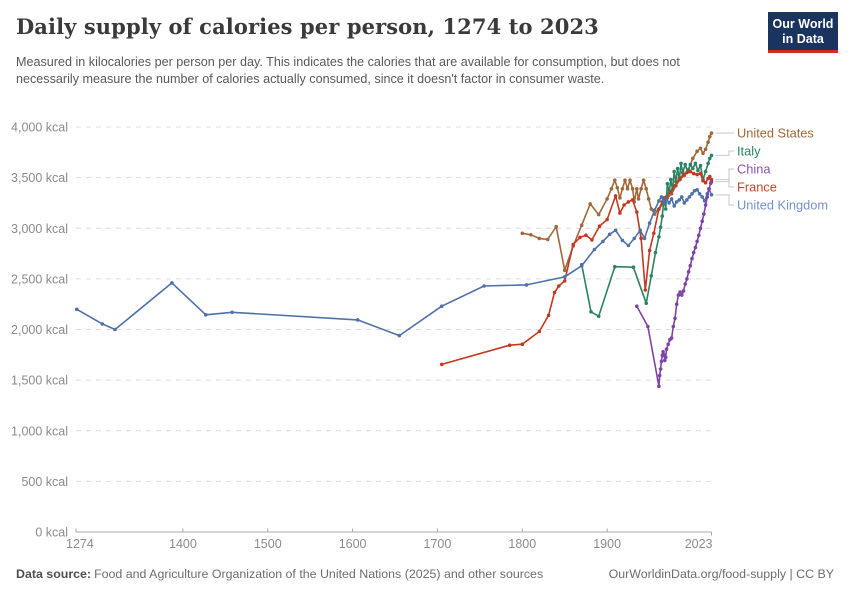 This screenshot has width=850, height=600. Describe the element at coordinates (782, 205) in the screenshot. I see `legend-label-united-kingdom: United Kingdom` at that location.